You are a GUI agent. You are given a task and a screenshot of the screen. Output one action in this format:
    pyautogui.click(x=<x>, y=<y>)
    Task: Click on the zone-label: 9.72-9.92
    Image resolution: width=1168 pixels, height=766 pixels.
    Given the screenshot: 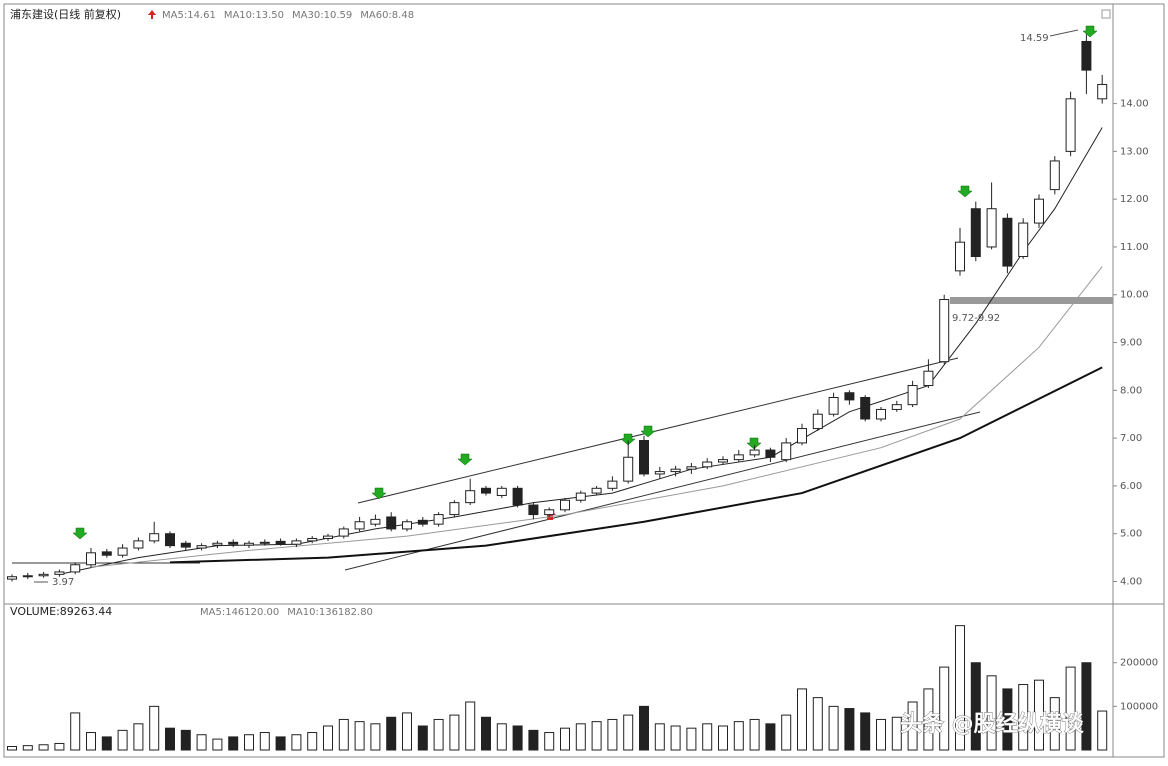 What is the action you would take?
    pyautogui.click(x=976, y=318)
    